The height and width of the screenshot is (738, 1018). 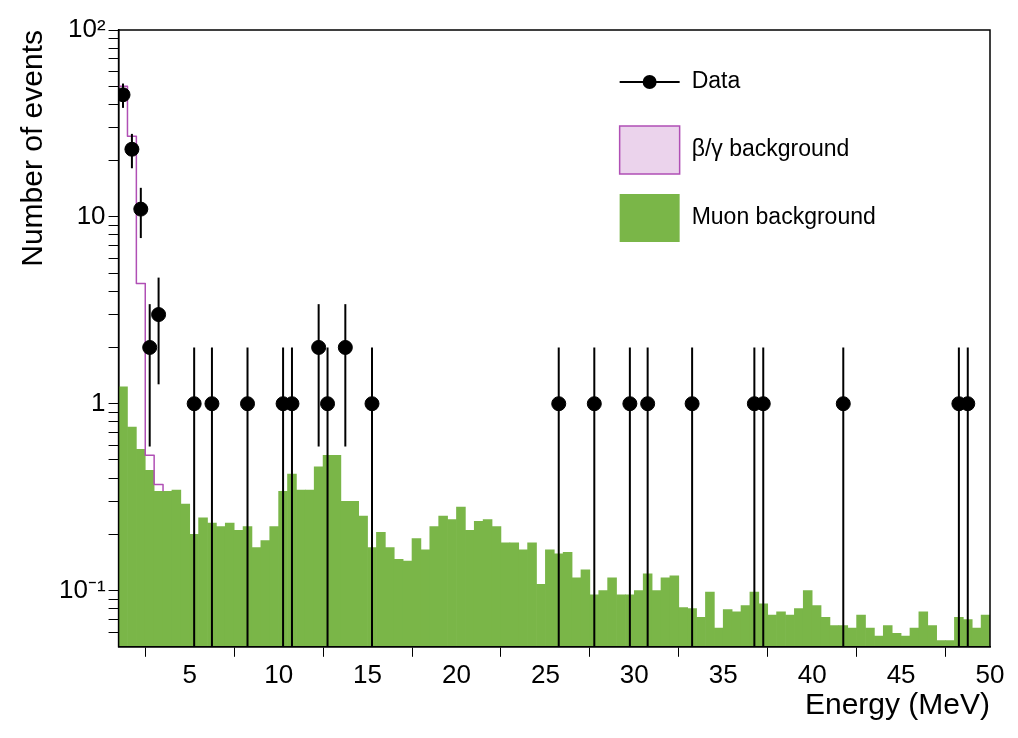 I want to click on legend-label: Data, so click(x=716, y=80).